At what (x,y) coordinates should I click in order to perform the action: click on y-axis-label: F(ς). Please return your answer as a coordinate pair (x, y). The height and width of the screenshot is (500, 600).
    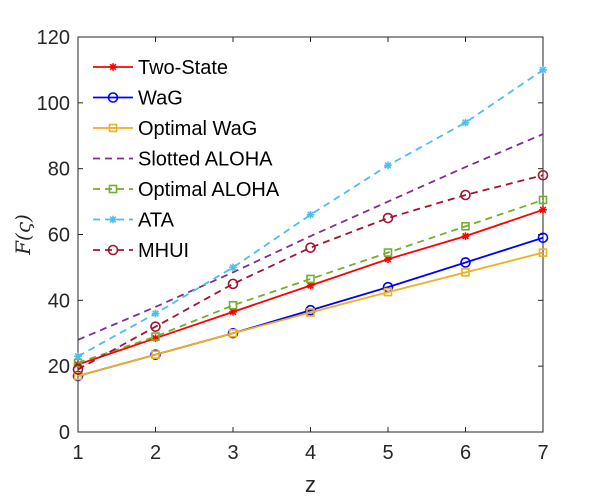
    Looking at the image, I should click on (23, 235).